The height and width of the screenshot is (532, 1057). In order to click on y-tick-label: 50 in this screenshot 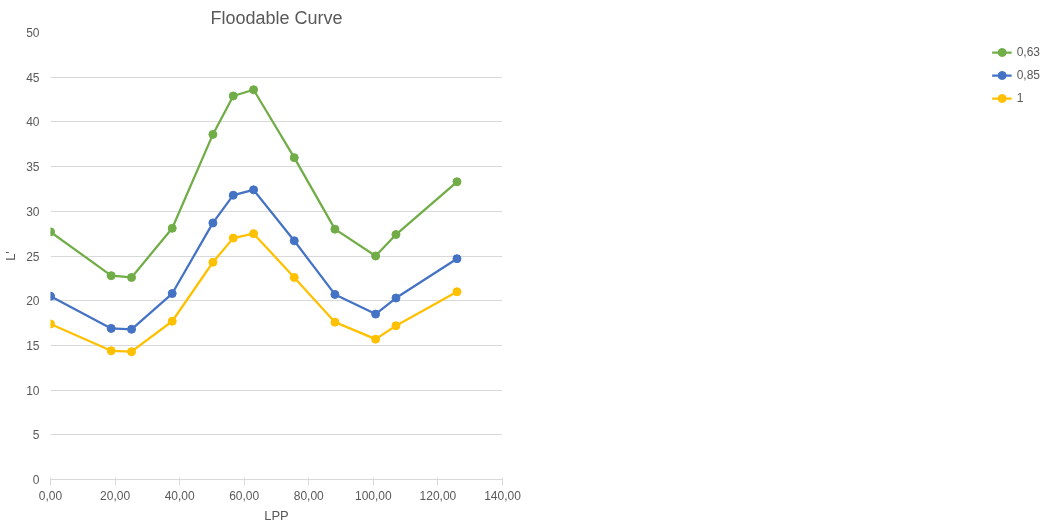, I will do `click(33, 33)`.